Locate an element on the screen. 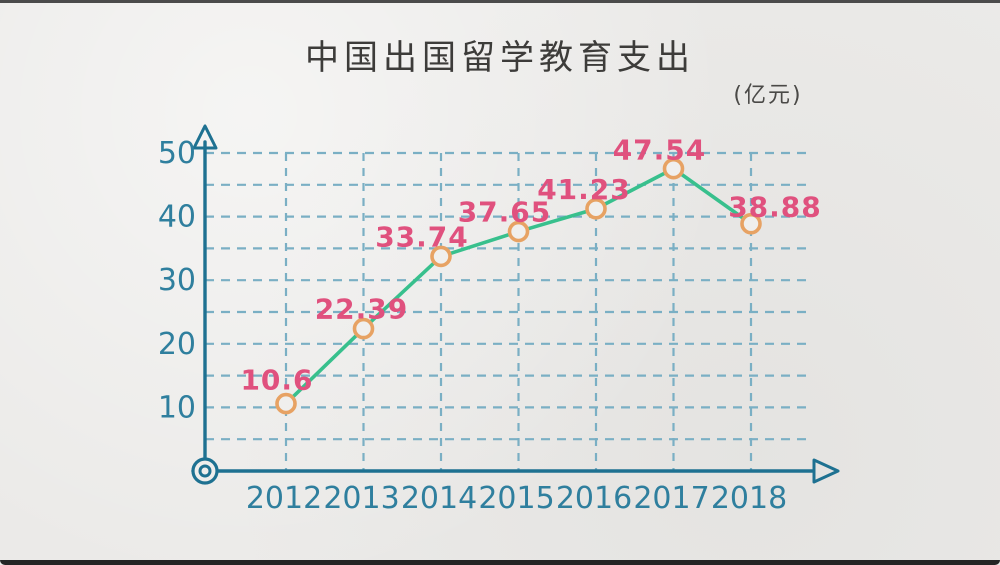 This screenshot has width=1000, height=565. value-label: 41.23 is located at coordinates (584, 189).